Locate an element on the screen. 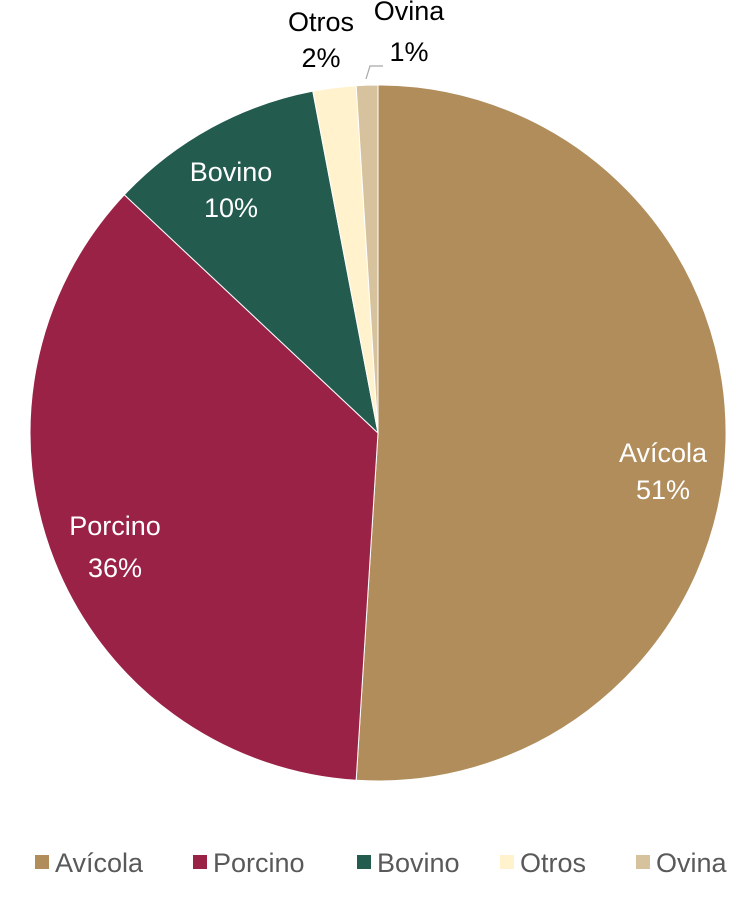 This screenshot has height=910, width=746. data-label-ovina-percent: 1% is located at coordinates (408, 52).